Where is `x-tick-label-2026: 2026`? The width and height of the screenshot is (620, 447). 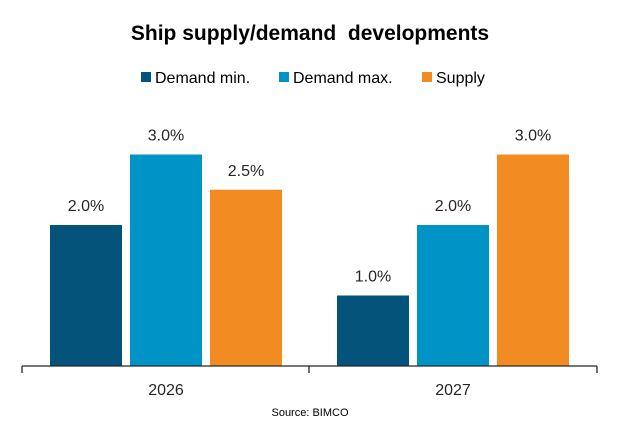 x-tick-label-2026: 2026 is located at coordinates (166, 390).